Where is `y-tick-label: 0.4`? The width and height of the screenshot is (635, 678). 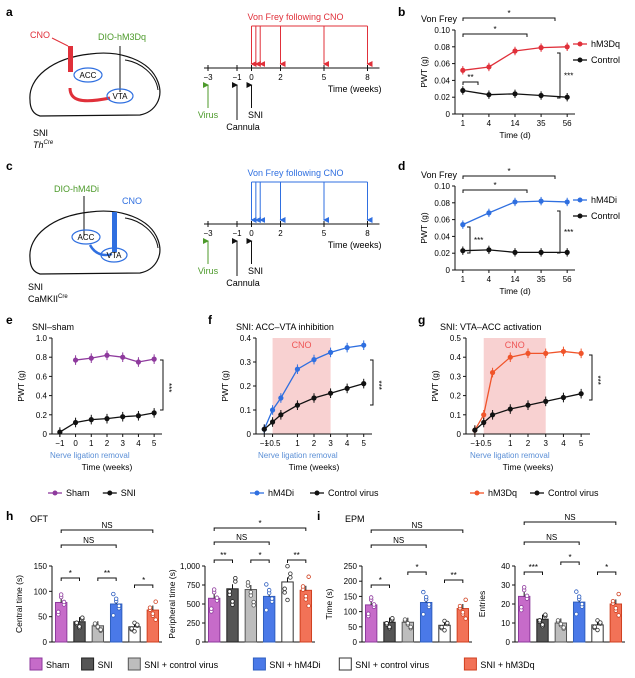 y-tick-label: 0.4 is located at coordinates (42, 396).